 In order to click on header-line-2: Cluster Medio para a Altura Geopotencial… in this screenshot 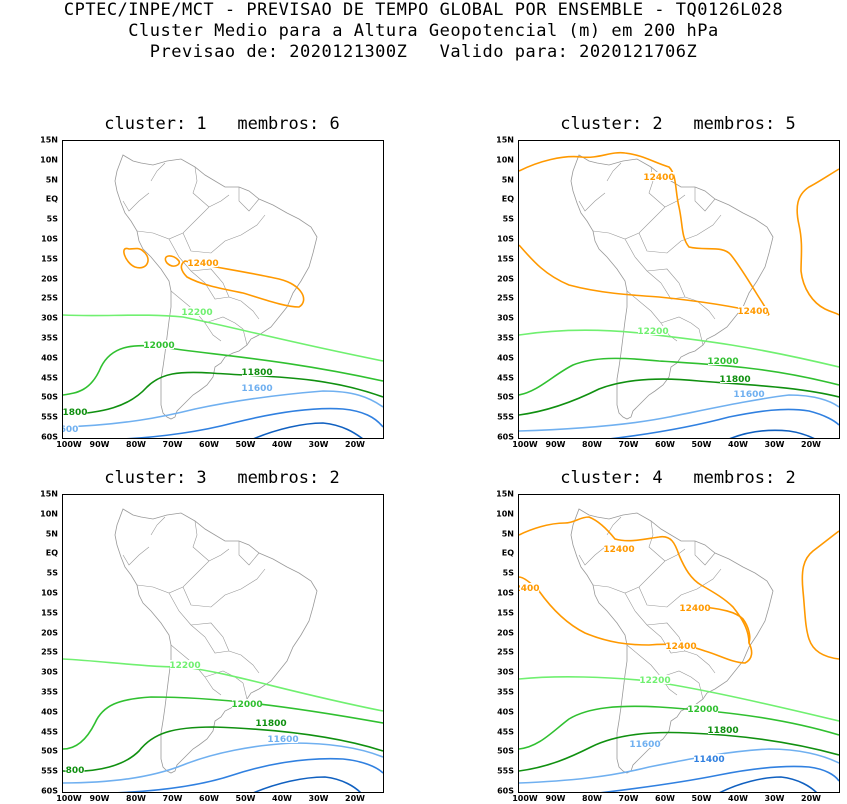, I will do `click(423, 31)`.